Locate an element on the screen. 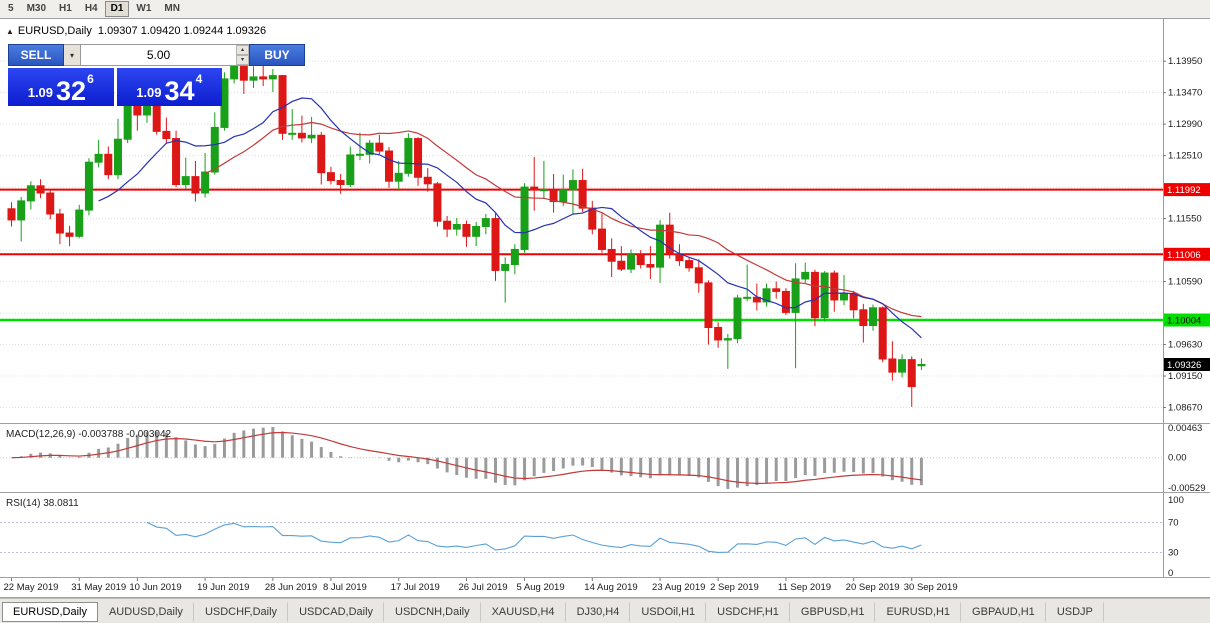 This screenshot has height=623, width=1210. tab-usdchf-daily: USDCHF,Daily is located at coordinates (241, 612).